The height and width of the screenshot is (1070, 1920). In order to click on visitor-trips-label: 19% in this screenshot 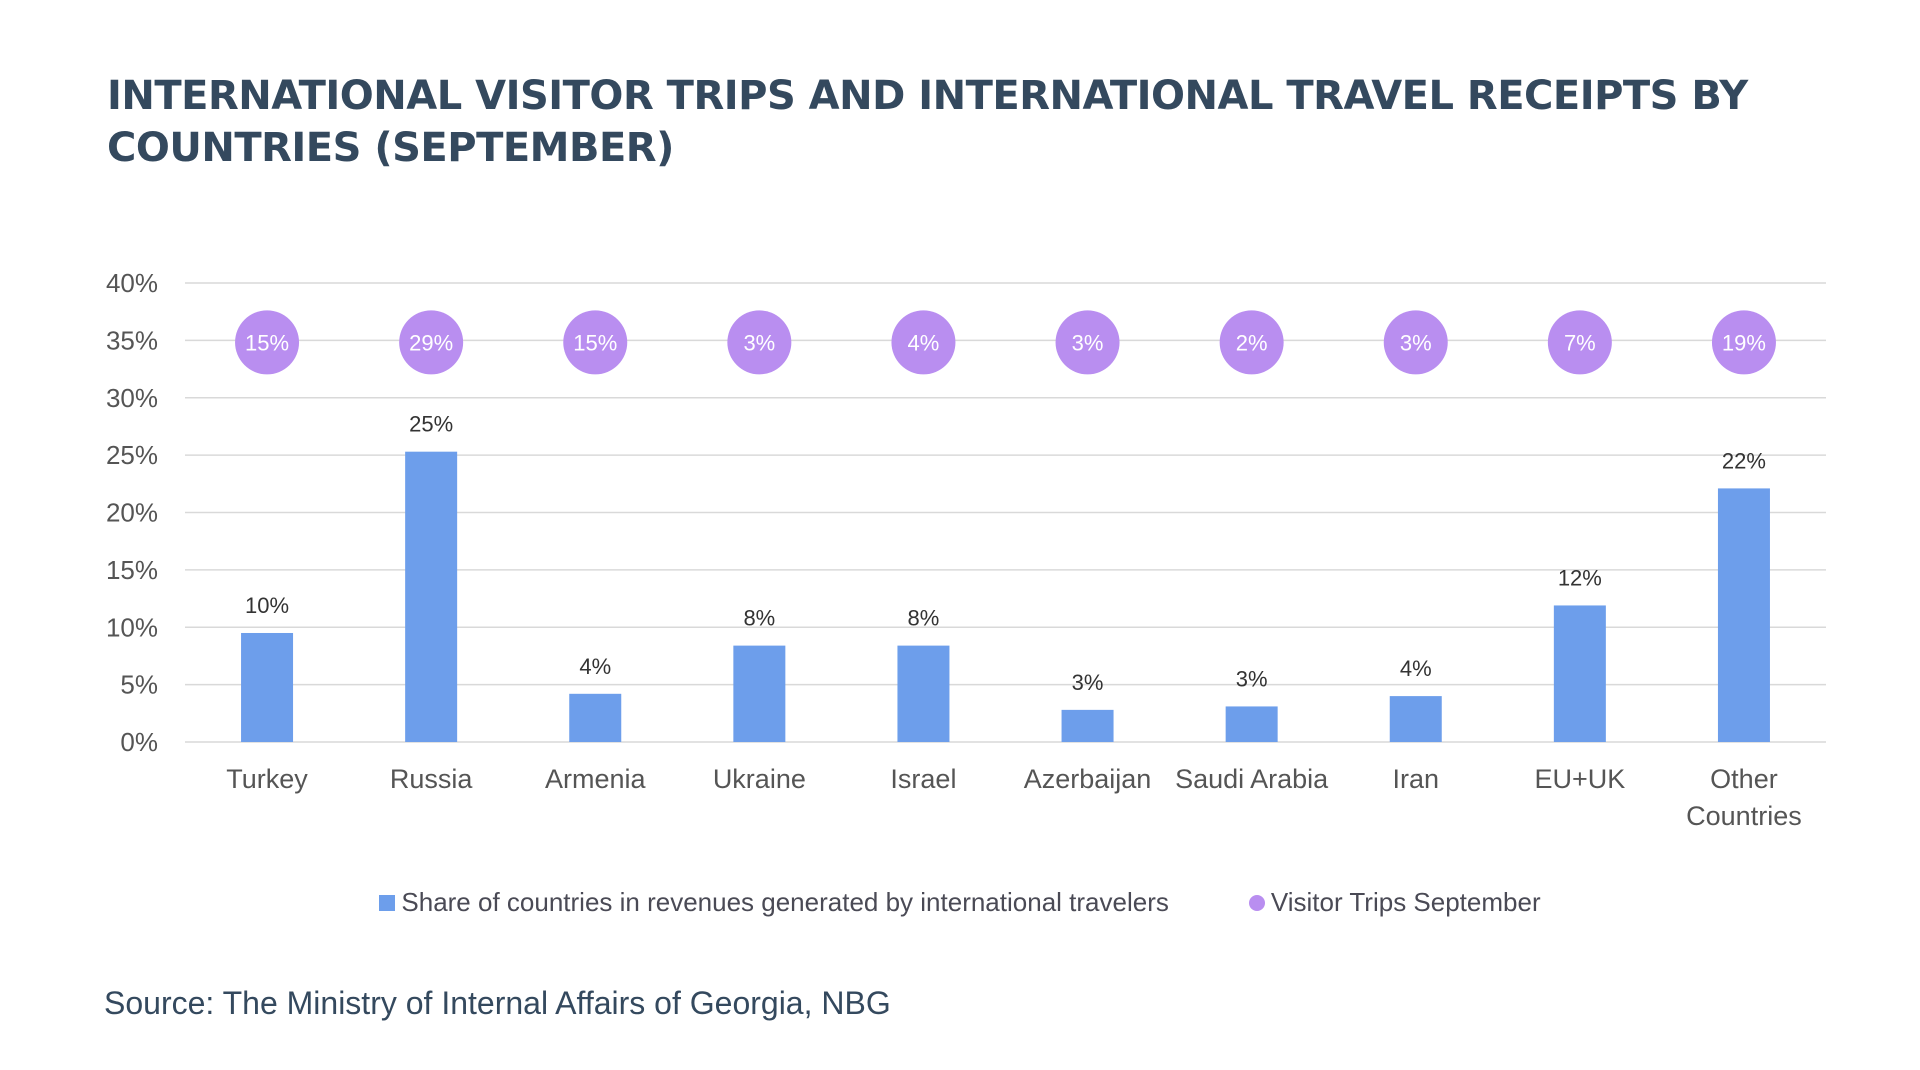, I will do `click(1744, 342)`.